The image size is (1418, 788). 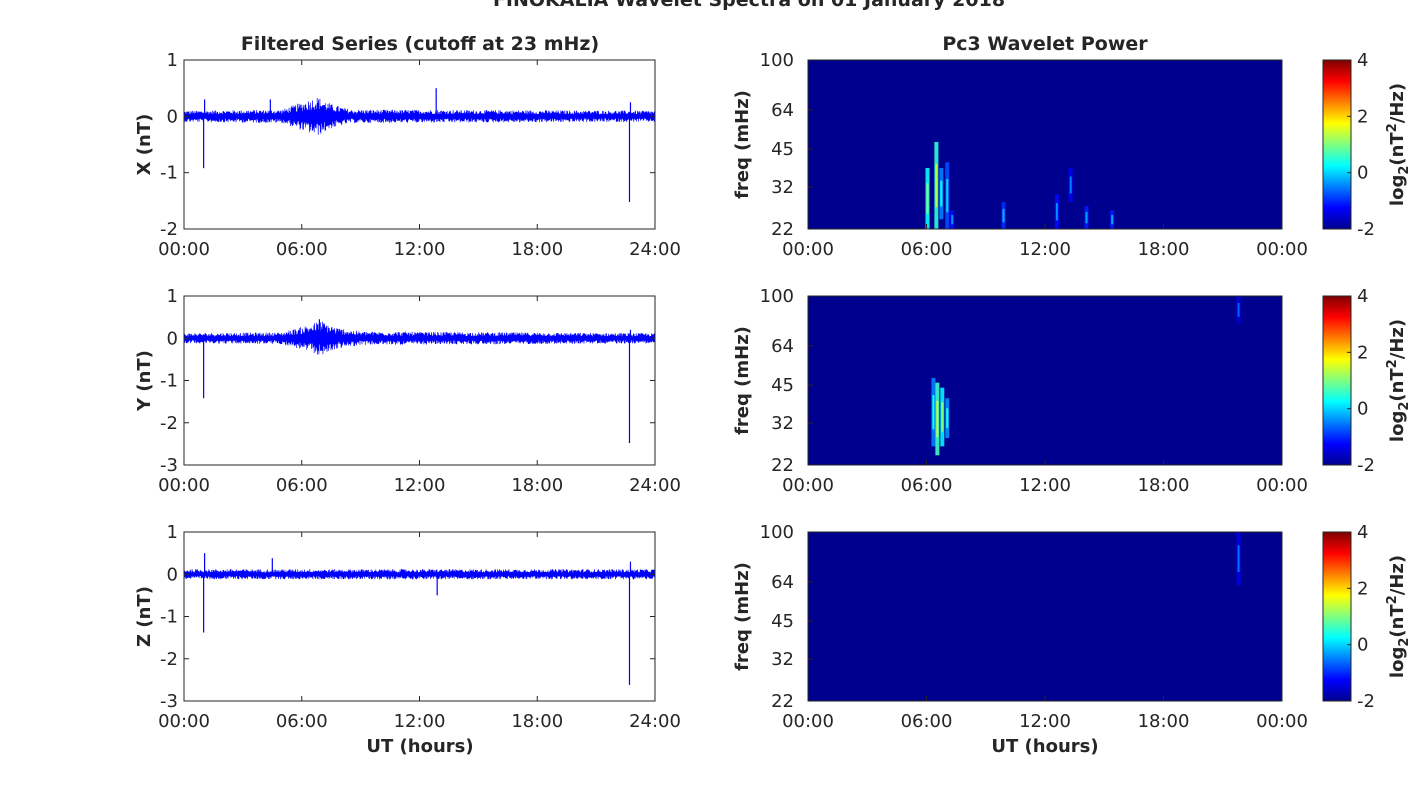 What do you see at coordinates (1045, 44) in the screenshot?
I see `right-column-title: Pc3 Wavelet Power` at bounding box center [1045, 44].